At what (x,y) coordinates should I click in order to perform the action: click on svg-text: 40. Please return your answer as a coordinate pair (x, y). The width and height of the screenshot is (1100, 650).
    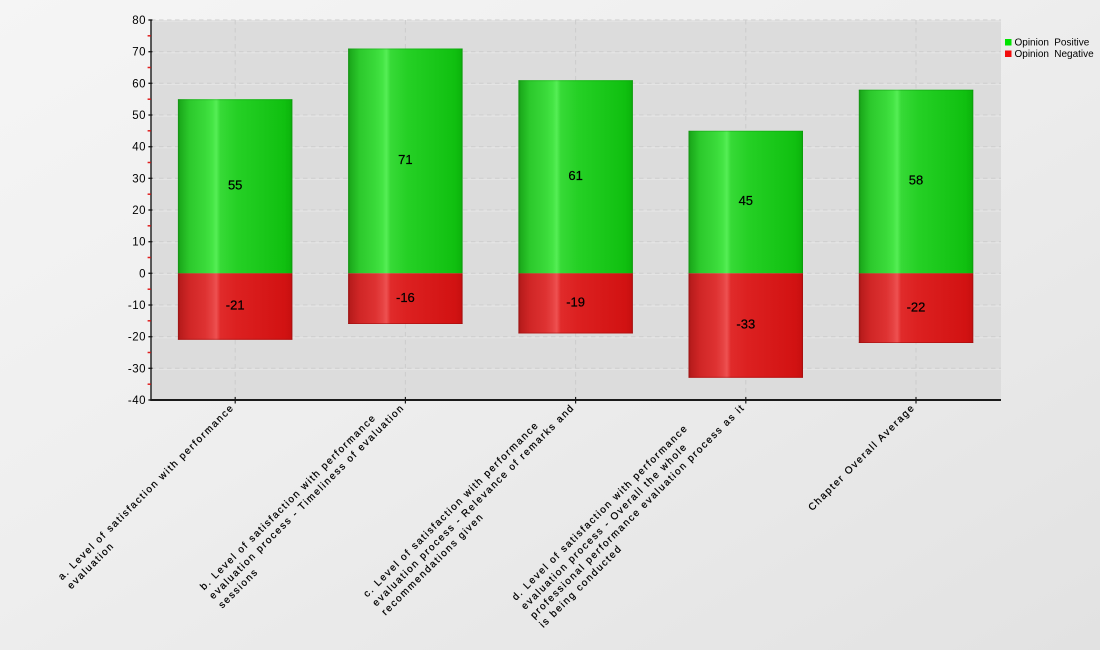
    Looking at the image, I should click on (139, 148).